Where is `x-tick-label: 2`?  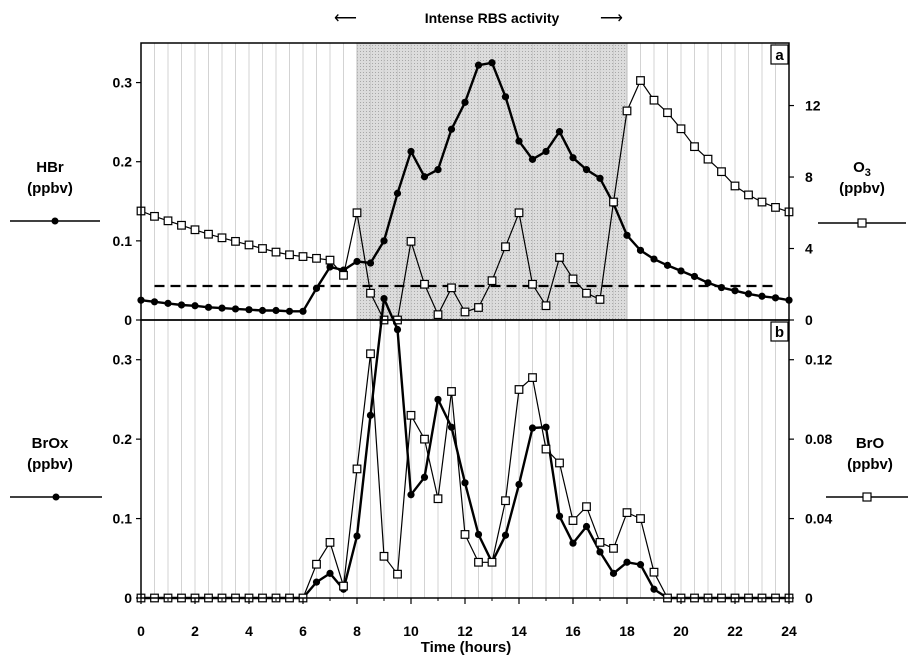 x-tick-label: 2 is located at coordinates (195, 631).